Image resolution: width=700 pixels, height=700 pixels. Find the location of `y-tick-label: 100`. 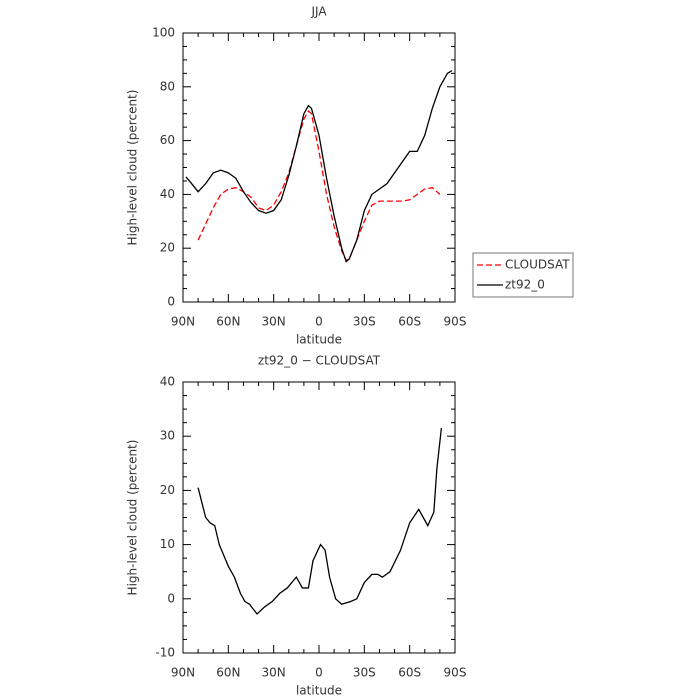

y-tick-label: 100 is located at coordinates (163, 33).